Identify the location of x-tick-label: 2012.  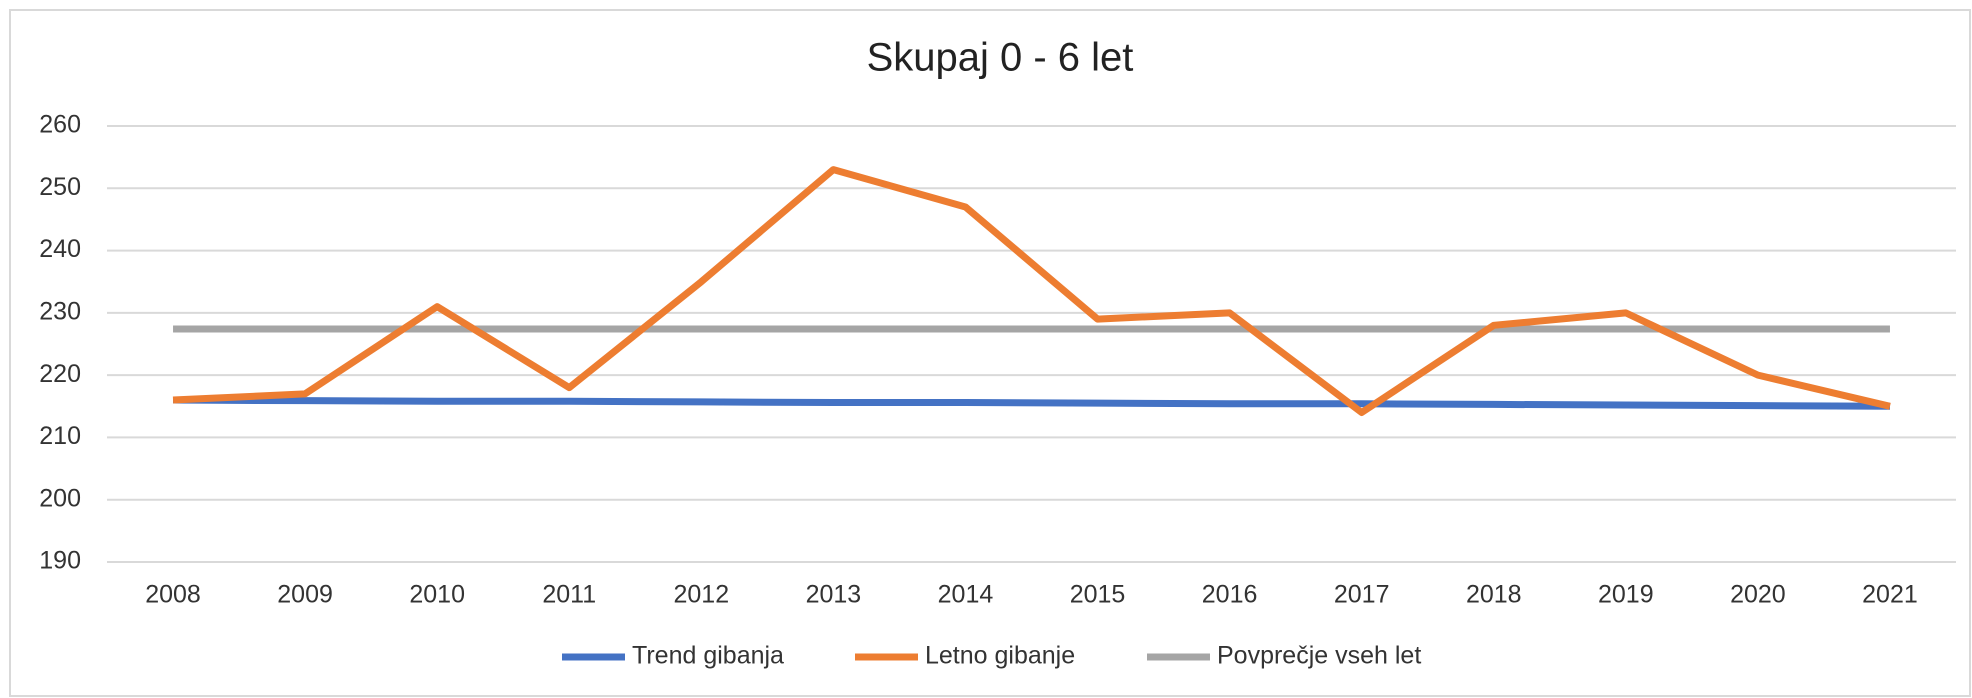
(702, 595).